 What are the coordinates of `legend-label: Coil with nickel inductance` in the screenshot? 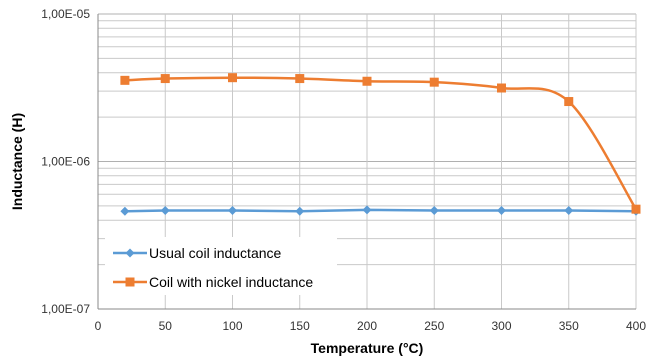 It's located at (231, 282).